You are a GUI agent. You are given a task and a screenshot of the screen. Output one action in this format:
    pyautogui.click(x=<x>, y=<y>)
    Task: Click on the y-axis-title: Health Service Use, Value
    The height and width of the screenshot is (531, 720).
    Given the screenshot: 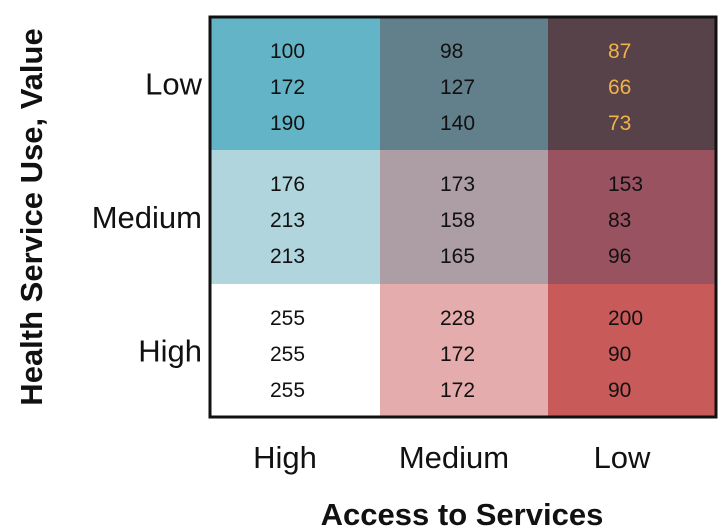 What is the action you would take?
    pyautogui.click(x=31, y=216)
    